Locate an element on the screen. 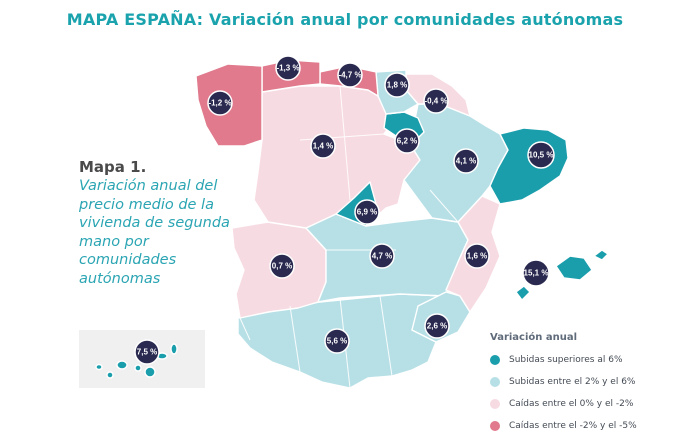  value-label: 10,5 % is located at coordinates (541, 155).